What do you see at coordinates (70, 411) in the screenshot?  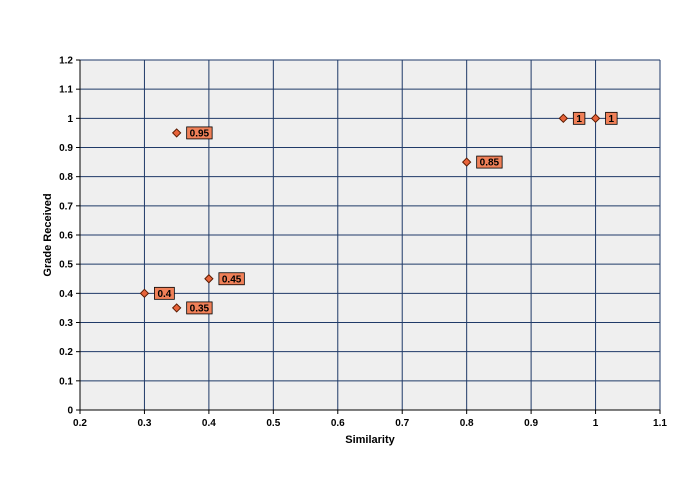 I see `y-tick-label: 0` at bounding box center [70, 411].